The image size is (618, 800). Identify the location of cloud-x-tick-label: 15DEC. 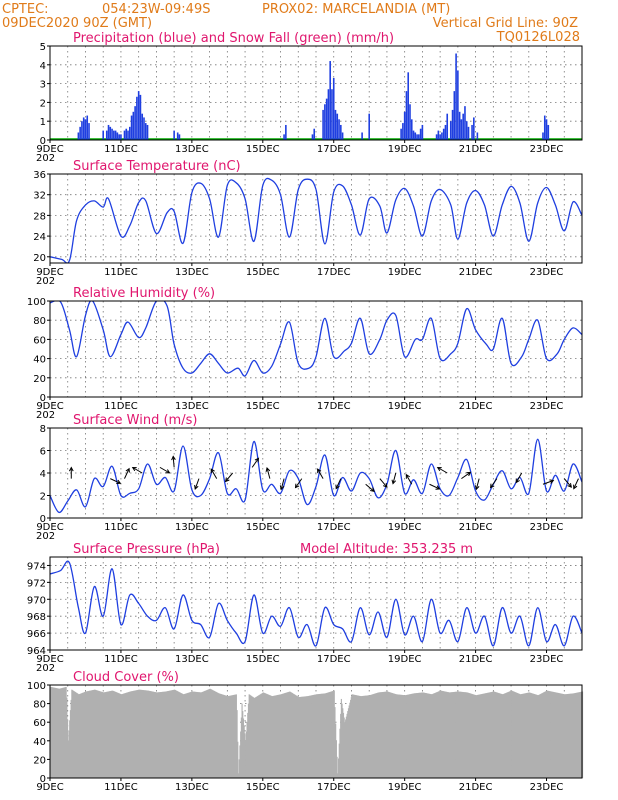
(263, 787).